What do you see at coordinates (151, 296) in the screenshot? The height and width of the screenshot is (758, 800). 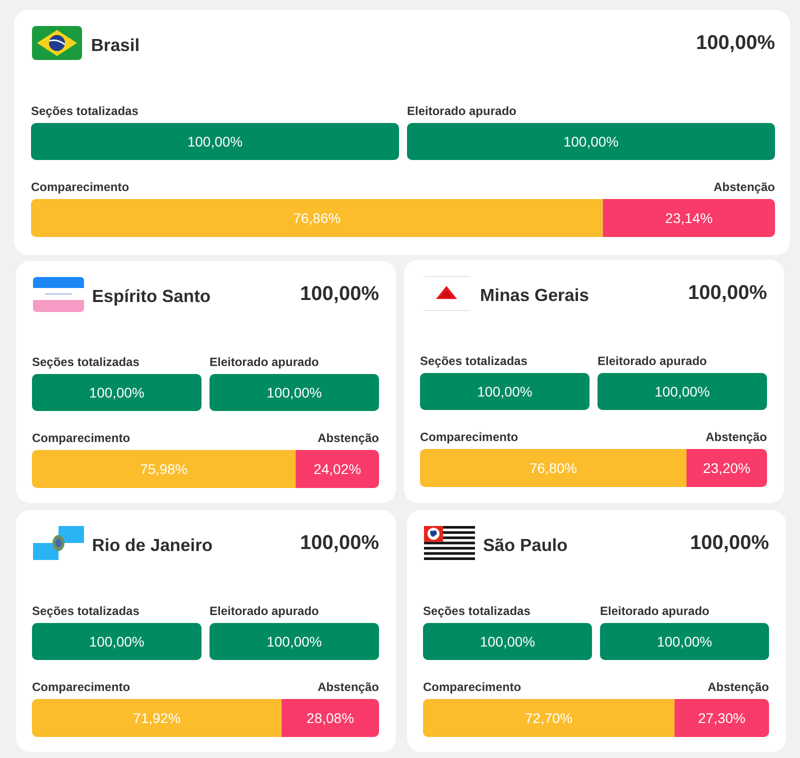 I see `chart-title: Espírito Santo` at bounding box center [151, 296].